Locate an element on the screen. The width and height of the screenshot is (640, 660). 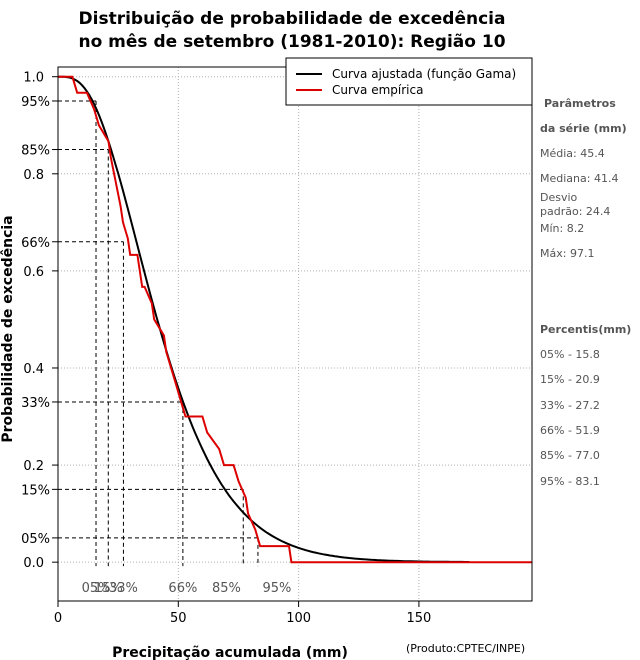
y-tick-label: 1.0 is located at coordinates (33, 78).